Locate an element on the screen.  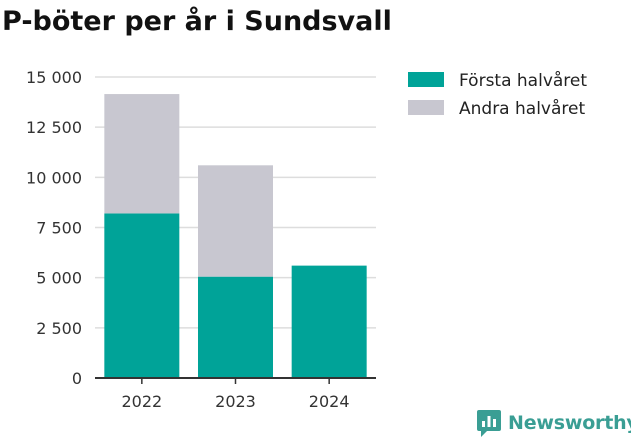
y-tick-label: 0 is located at coordinates (77, 378).